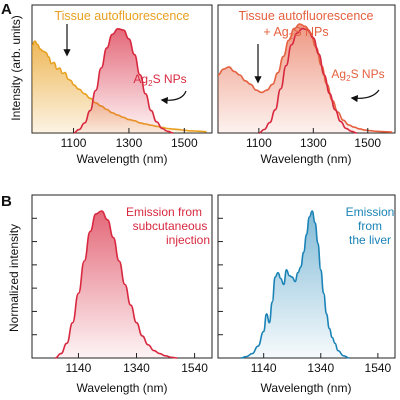 This screenshot has height=400, width=400. I want to click on annotation-emission: Emission, so click(370, 212).